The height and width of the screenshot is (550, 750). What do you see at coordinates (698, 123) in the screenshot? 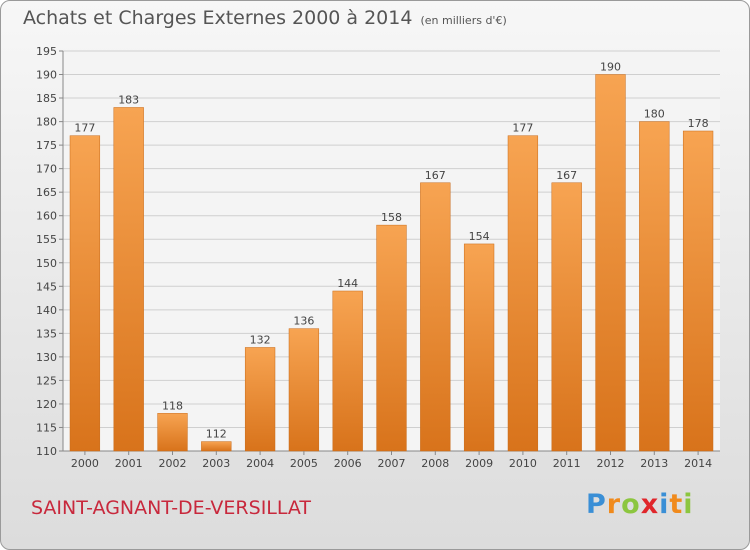
I see `data-label: 178` at bounding box center [698, 123].